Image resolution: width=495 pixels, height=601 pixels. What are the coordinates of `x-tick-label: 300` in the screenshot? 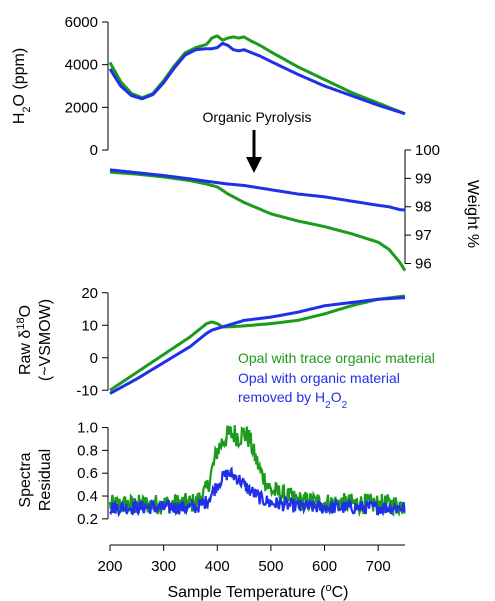 It's located at (163, 566).